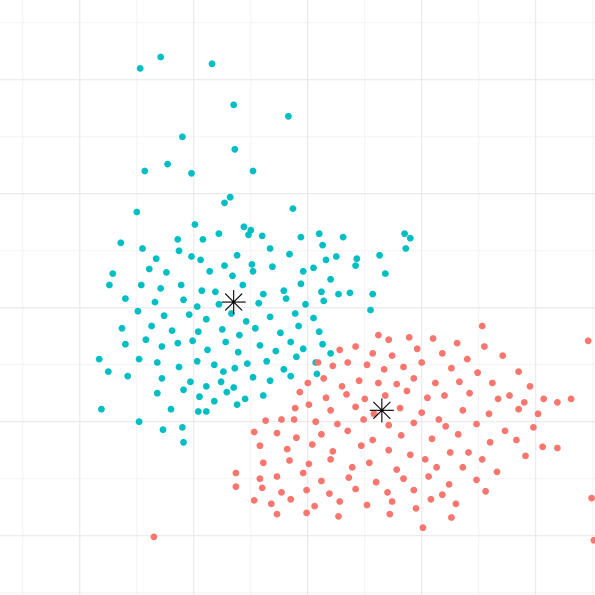 The image size is (595, 595). What do you see at coordinates (307, 356) in the screenshot?
I see `centroid-markers` at bounding box center [307, 356].